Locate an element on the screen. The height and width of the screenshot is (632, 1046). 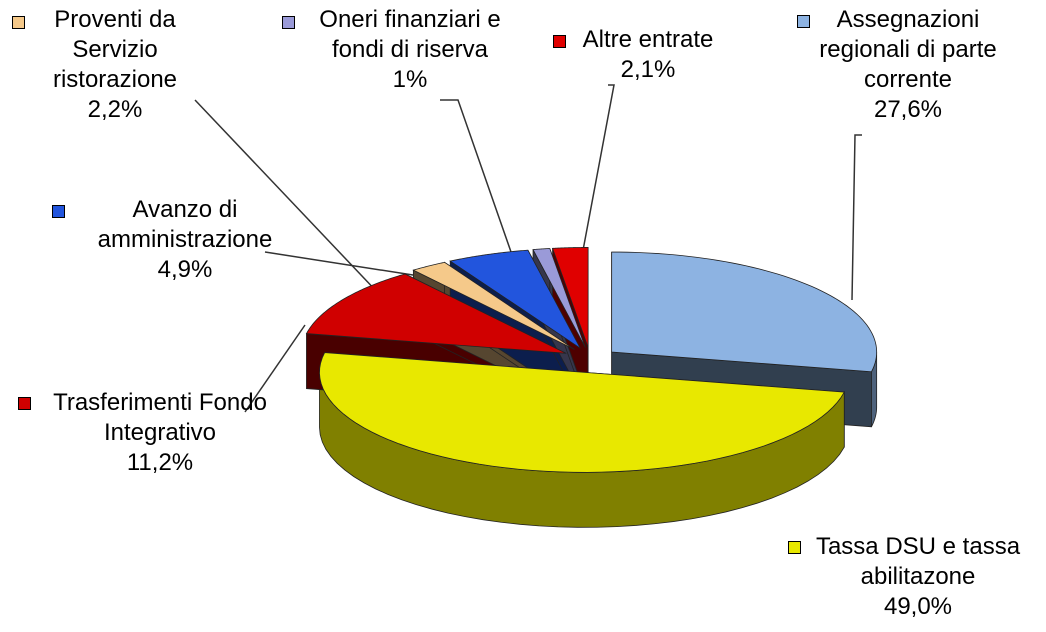
category-name: Assegnazioni regionali di parte corrente is located at coordinates (908, 49).